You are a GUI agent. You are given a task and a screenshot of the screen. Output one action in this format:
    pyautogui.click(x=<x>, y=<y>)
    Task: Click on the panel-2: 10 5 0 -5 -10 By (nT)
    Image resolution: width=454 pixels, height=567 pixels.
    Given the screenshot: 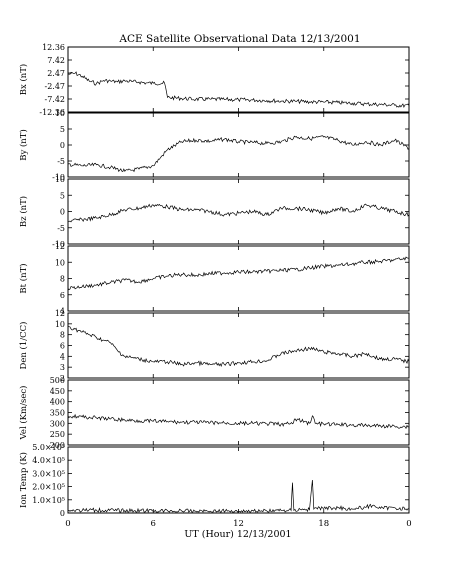 What is the action you would take?
    pyautogui.click(x=214, y=145)
    